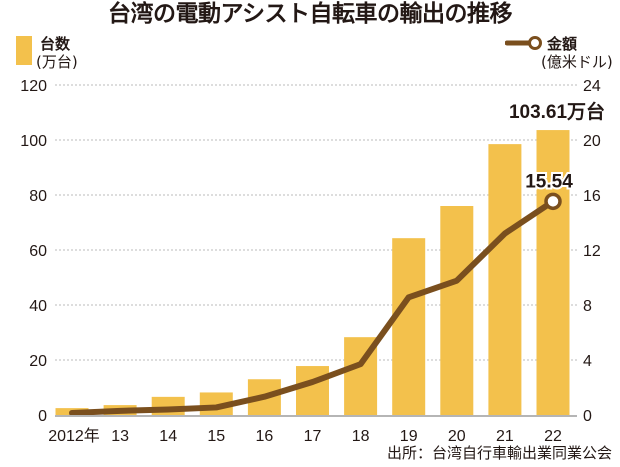 The image size is (620, 467). I want to click on y-left-tick-label: 40, so click(38, 306).